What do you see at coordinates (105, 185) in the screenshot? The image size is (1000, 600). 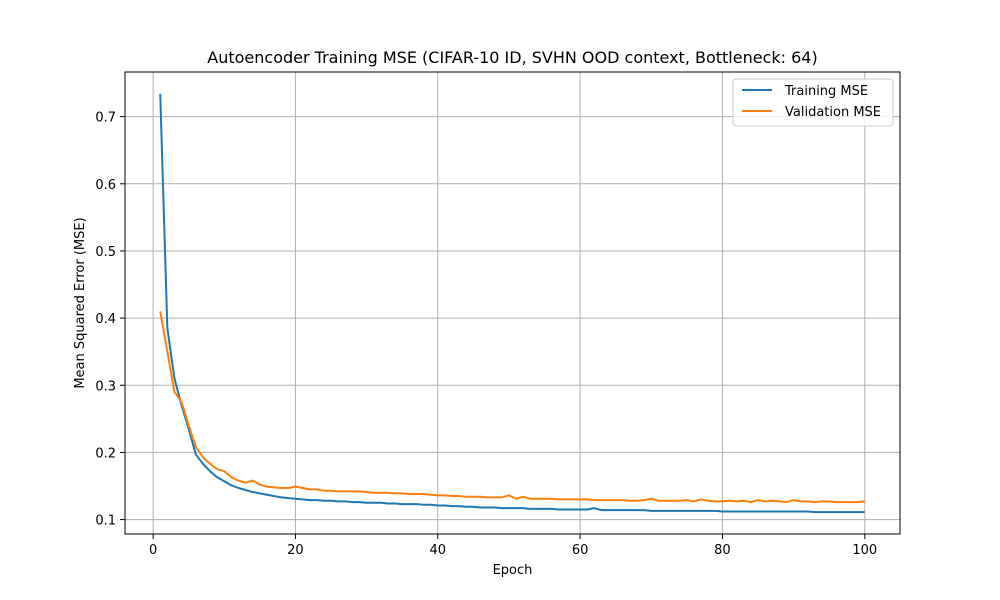 I see `y-tick-label: 0.6` at bounding box center [105, 185].